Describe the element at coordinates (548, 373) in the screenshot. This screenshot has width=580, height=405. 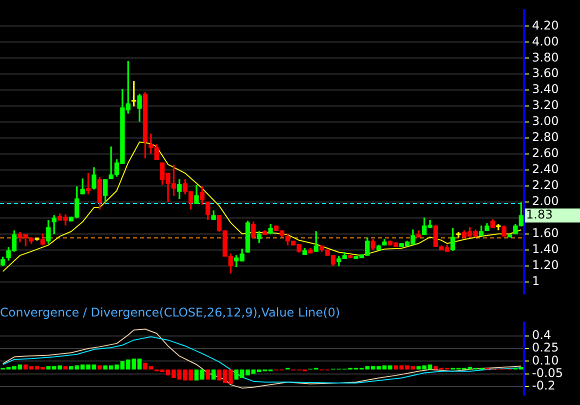
I see `y-tick-label: -0.05` at that location.